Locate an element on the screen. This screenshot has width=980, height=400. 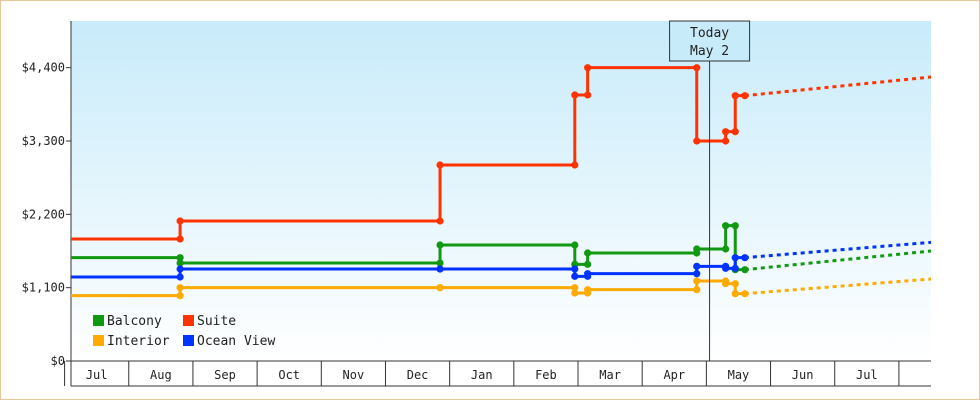
legend-label: Ocean View is located at coordinates (236, 341).